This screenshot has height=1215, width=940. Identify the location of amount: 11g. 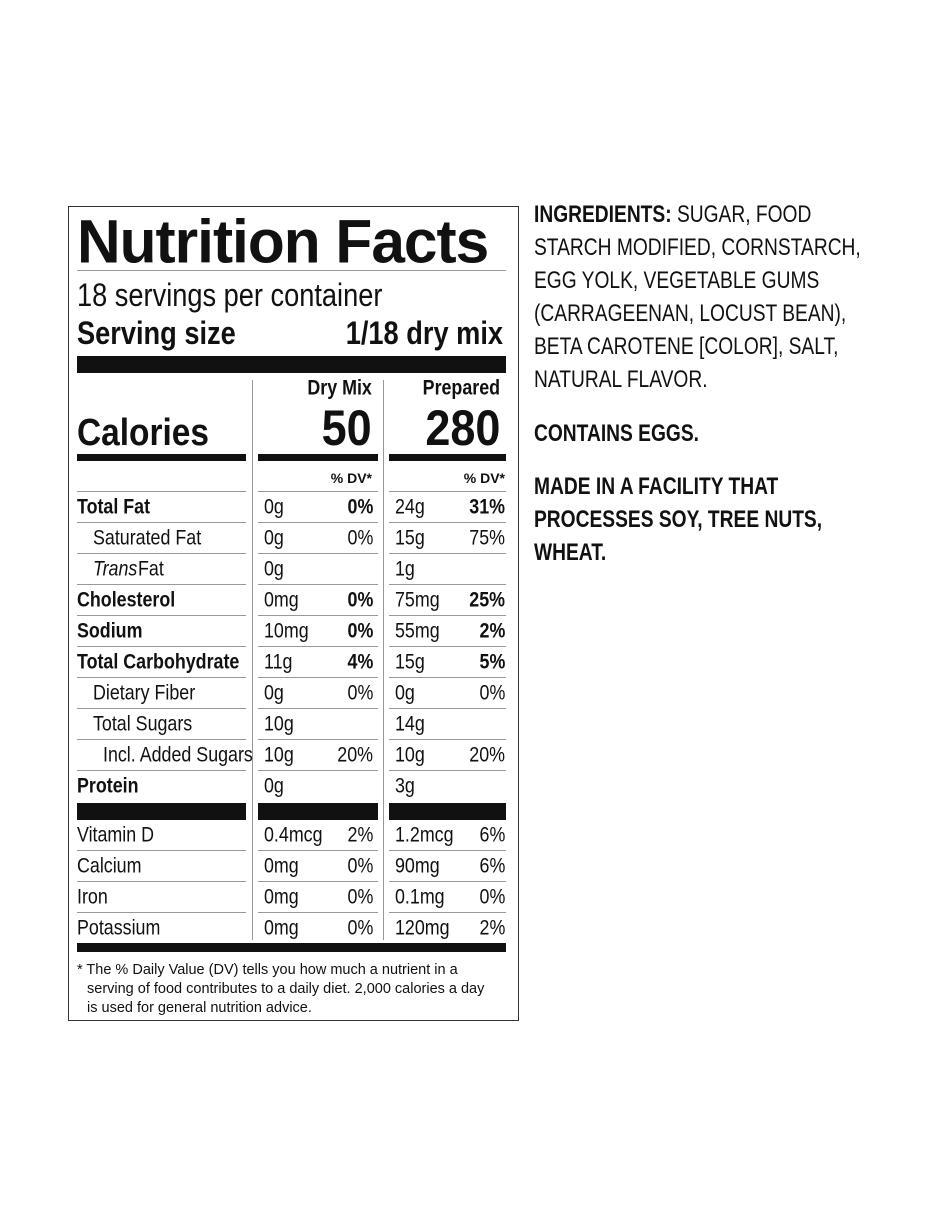
(278, 662).